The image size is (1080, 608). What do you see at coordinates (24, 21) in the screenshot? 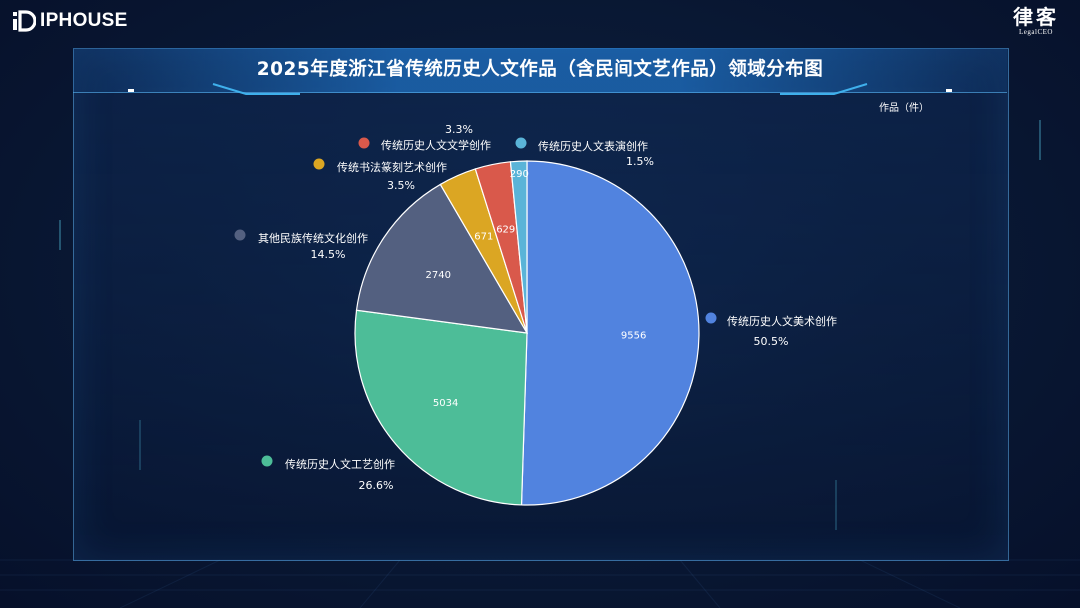
I see `iphouse-logo-icon` at bounding box center [24, 21].